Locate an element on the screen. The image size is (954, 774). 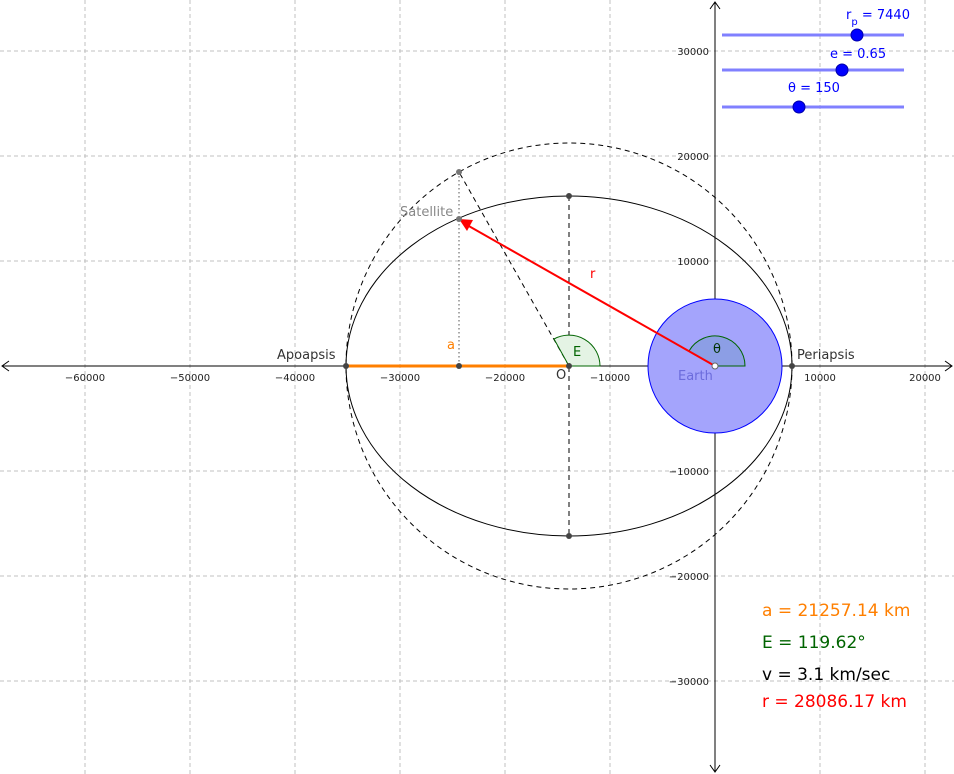
slider-e-knob is located at coordinates (842, 70).